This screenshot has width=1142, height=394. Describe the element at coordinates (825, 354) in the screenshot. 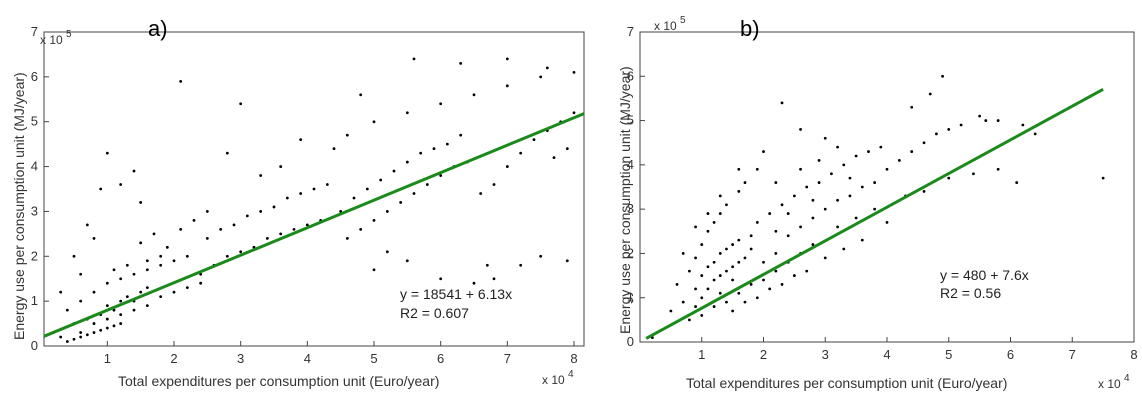

I see `panel-b-x-tick-label: 3` at that location.